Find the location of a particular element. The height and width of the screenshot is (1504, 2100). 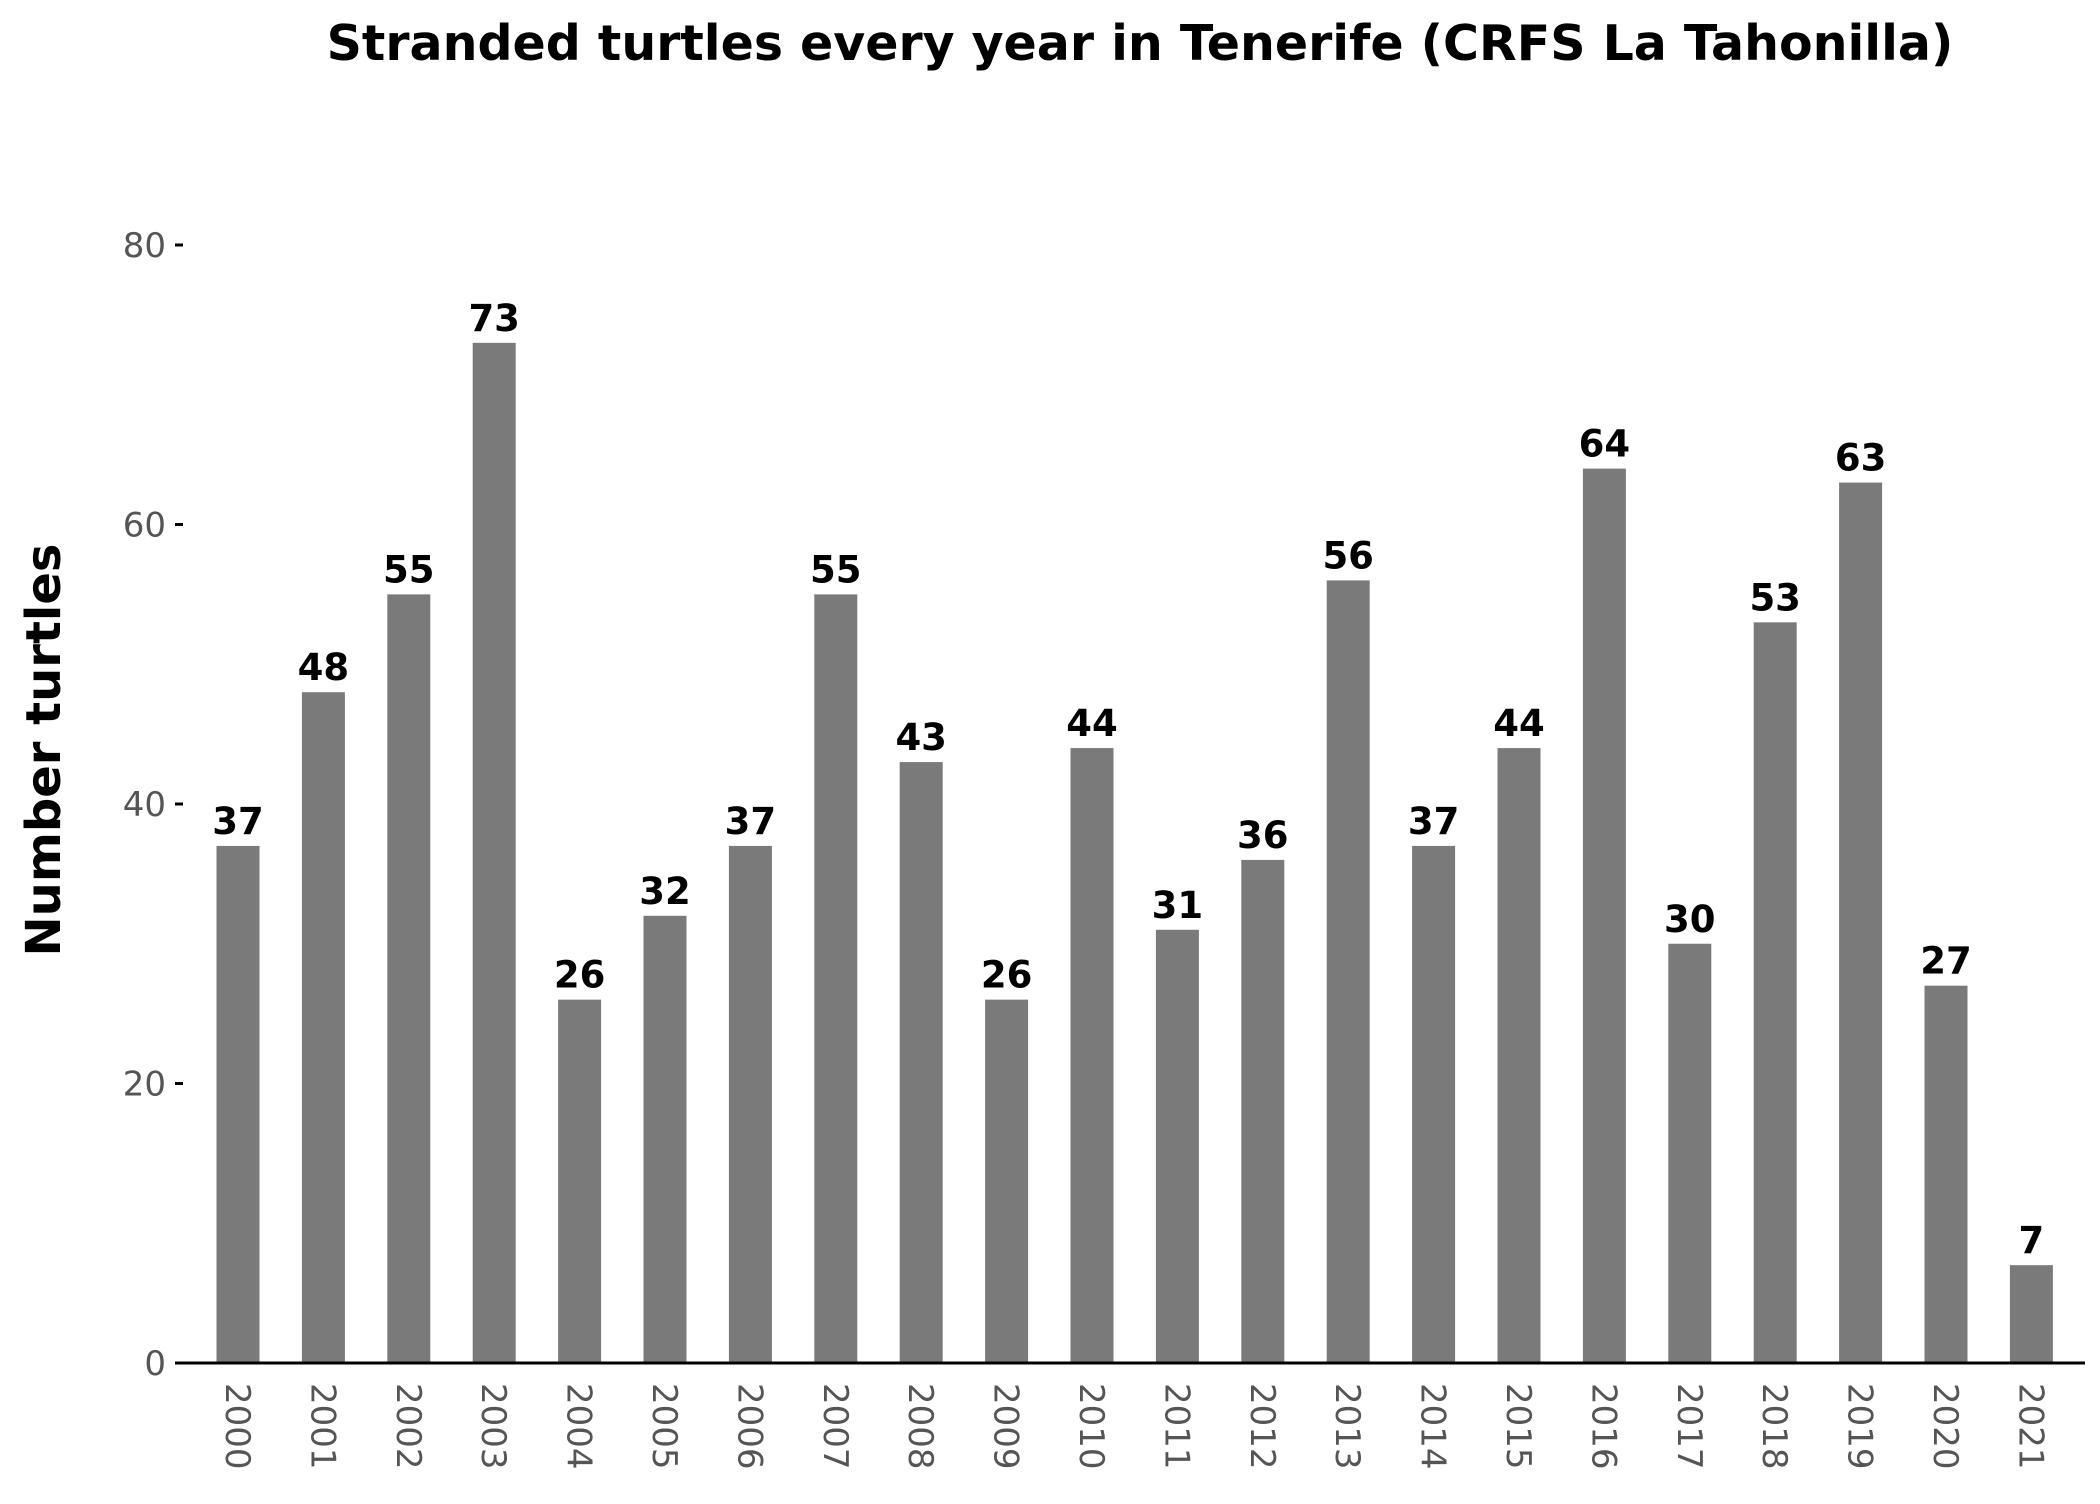

data-label-2016: 64 is located at coordinates (1605, 444).